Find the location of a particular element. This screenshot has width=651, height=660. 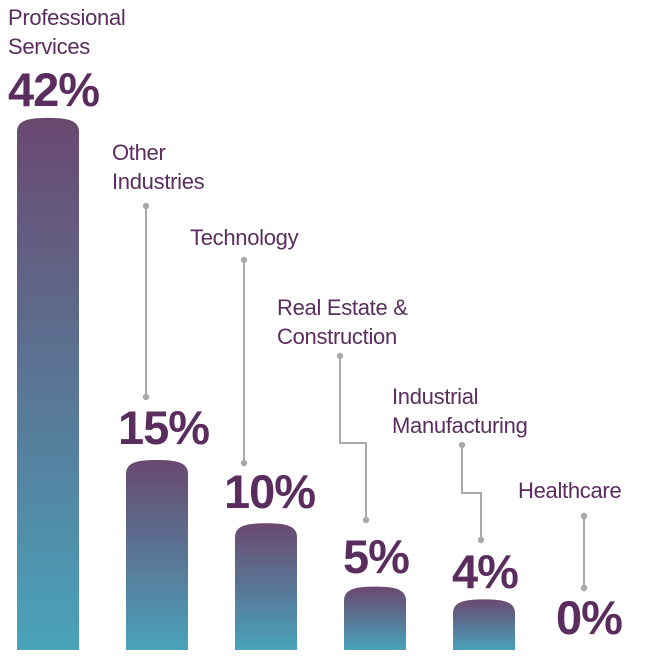

category-label-line: Industrial is located at coordinates (435, 396).